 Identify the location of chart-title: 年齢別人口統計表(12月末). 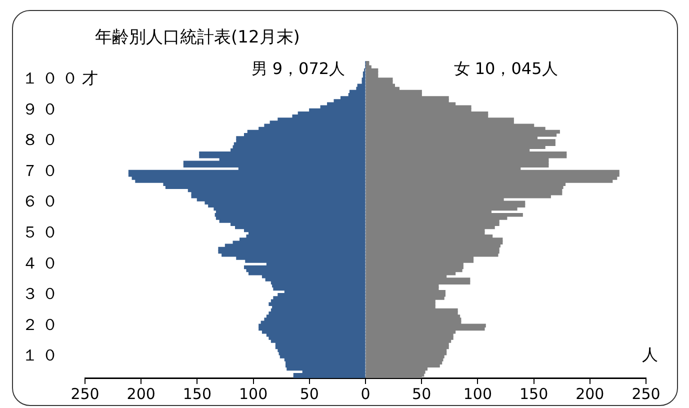
(197, 37).